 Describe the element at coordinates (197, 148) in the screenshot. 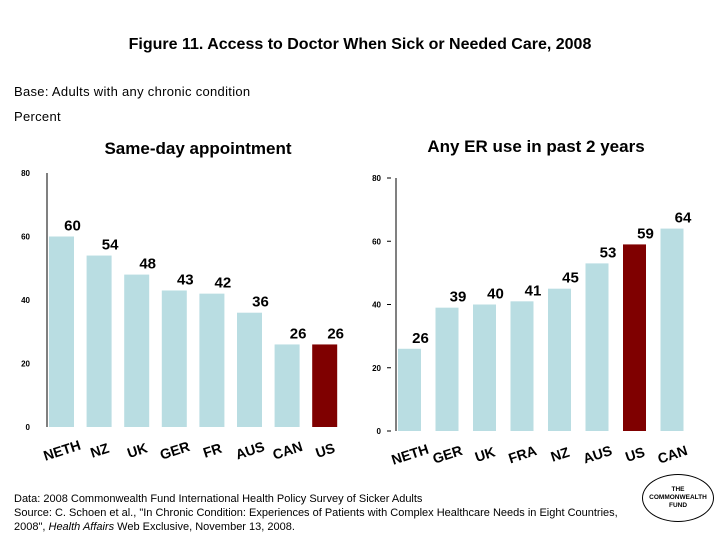

I see `chart1-title: Same-day appointment` at that location.